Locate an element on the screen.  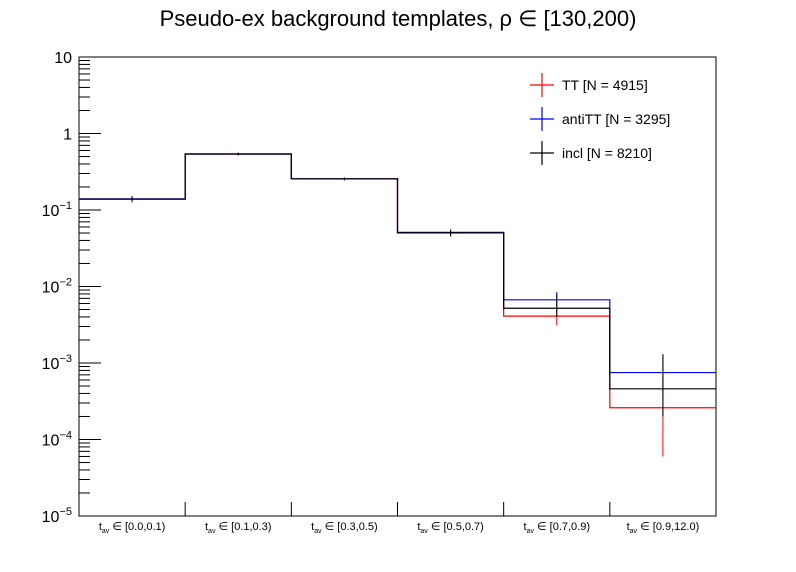
y-tick-label: 10⁻² is located at coordinates (57, 287).